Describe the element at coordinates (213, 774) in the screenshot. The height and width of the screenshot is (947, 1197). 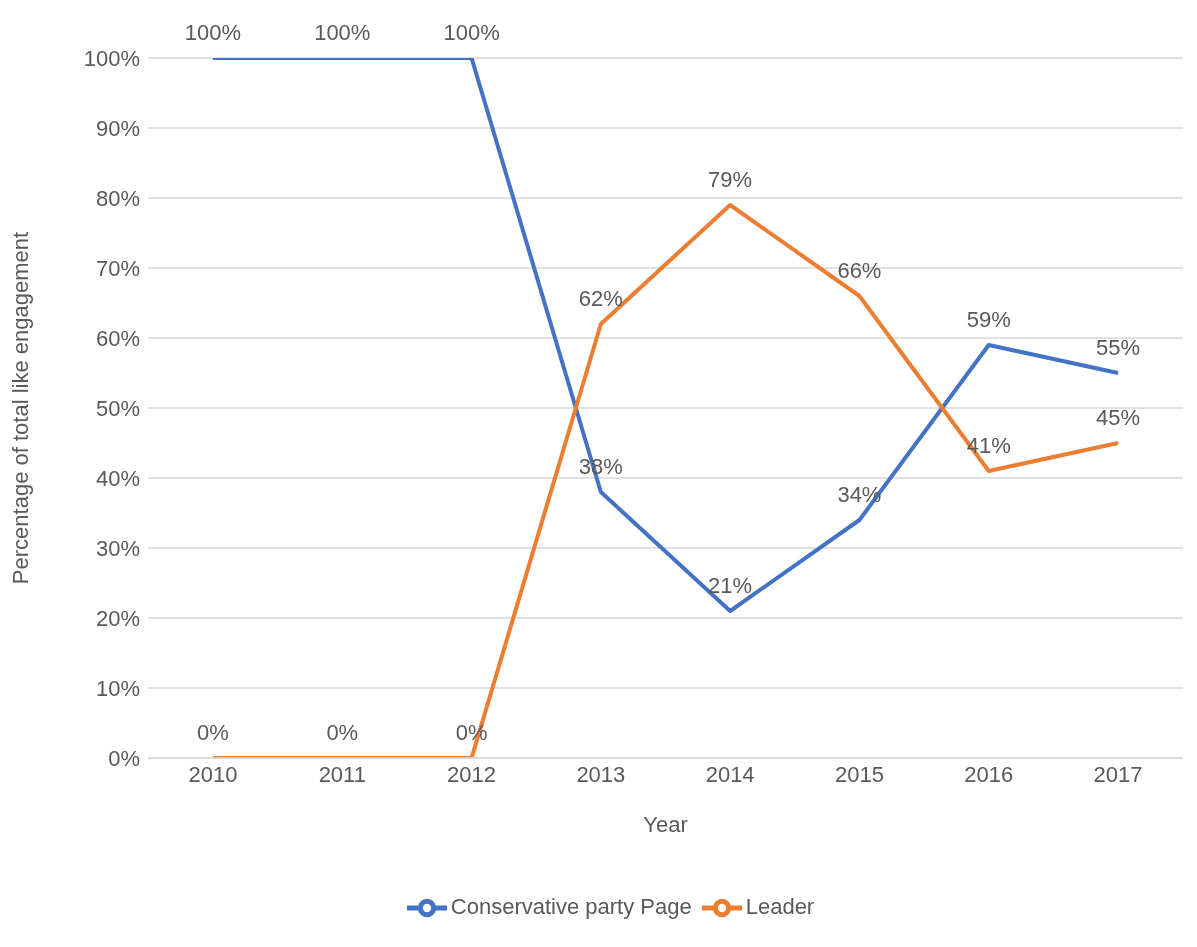
I see `x-tick-label: 2010` at that location.